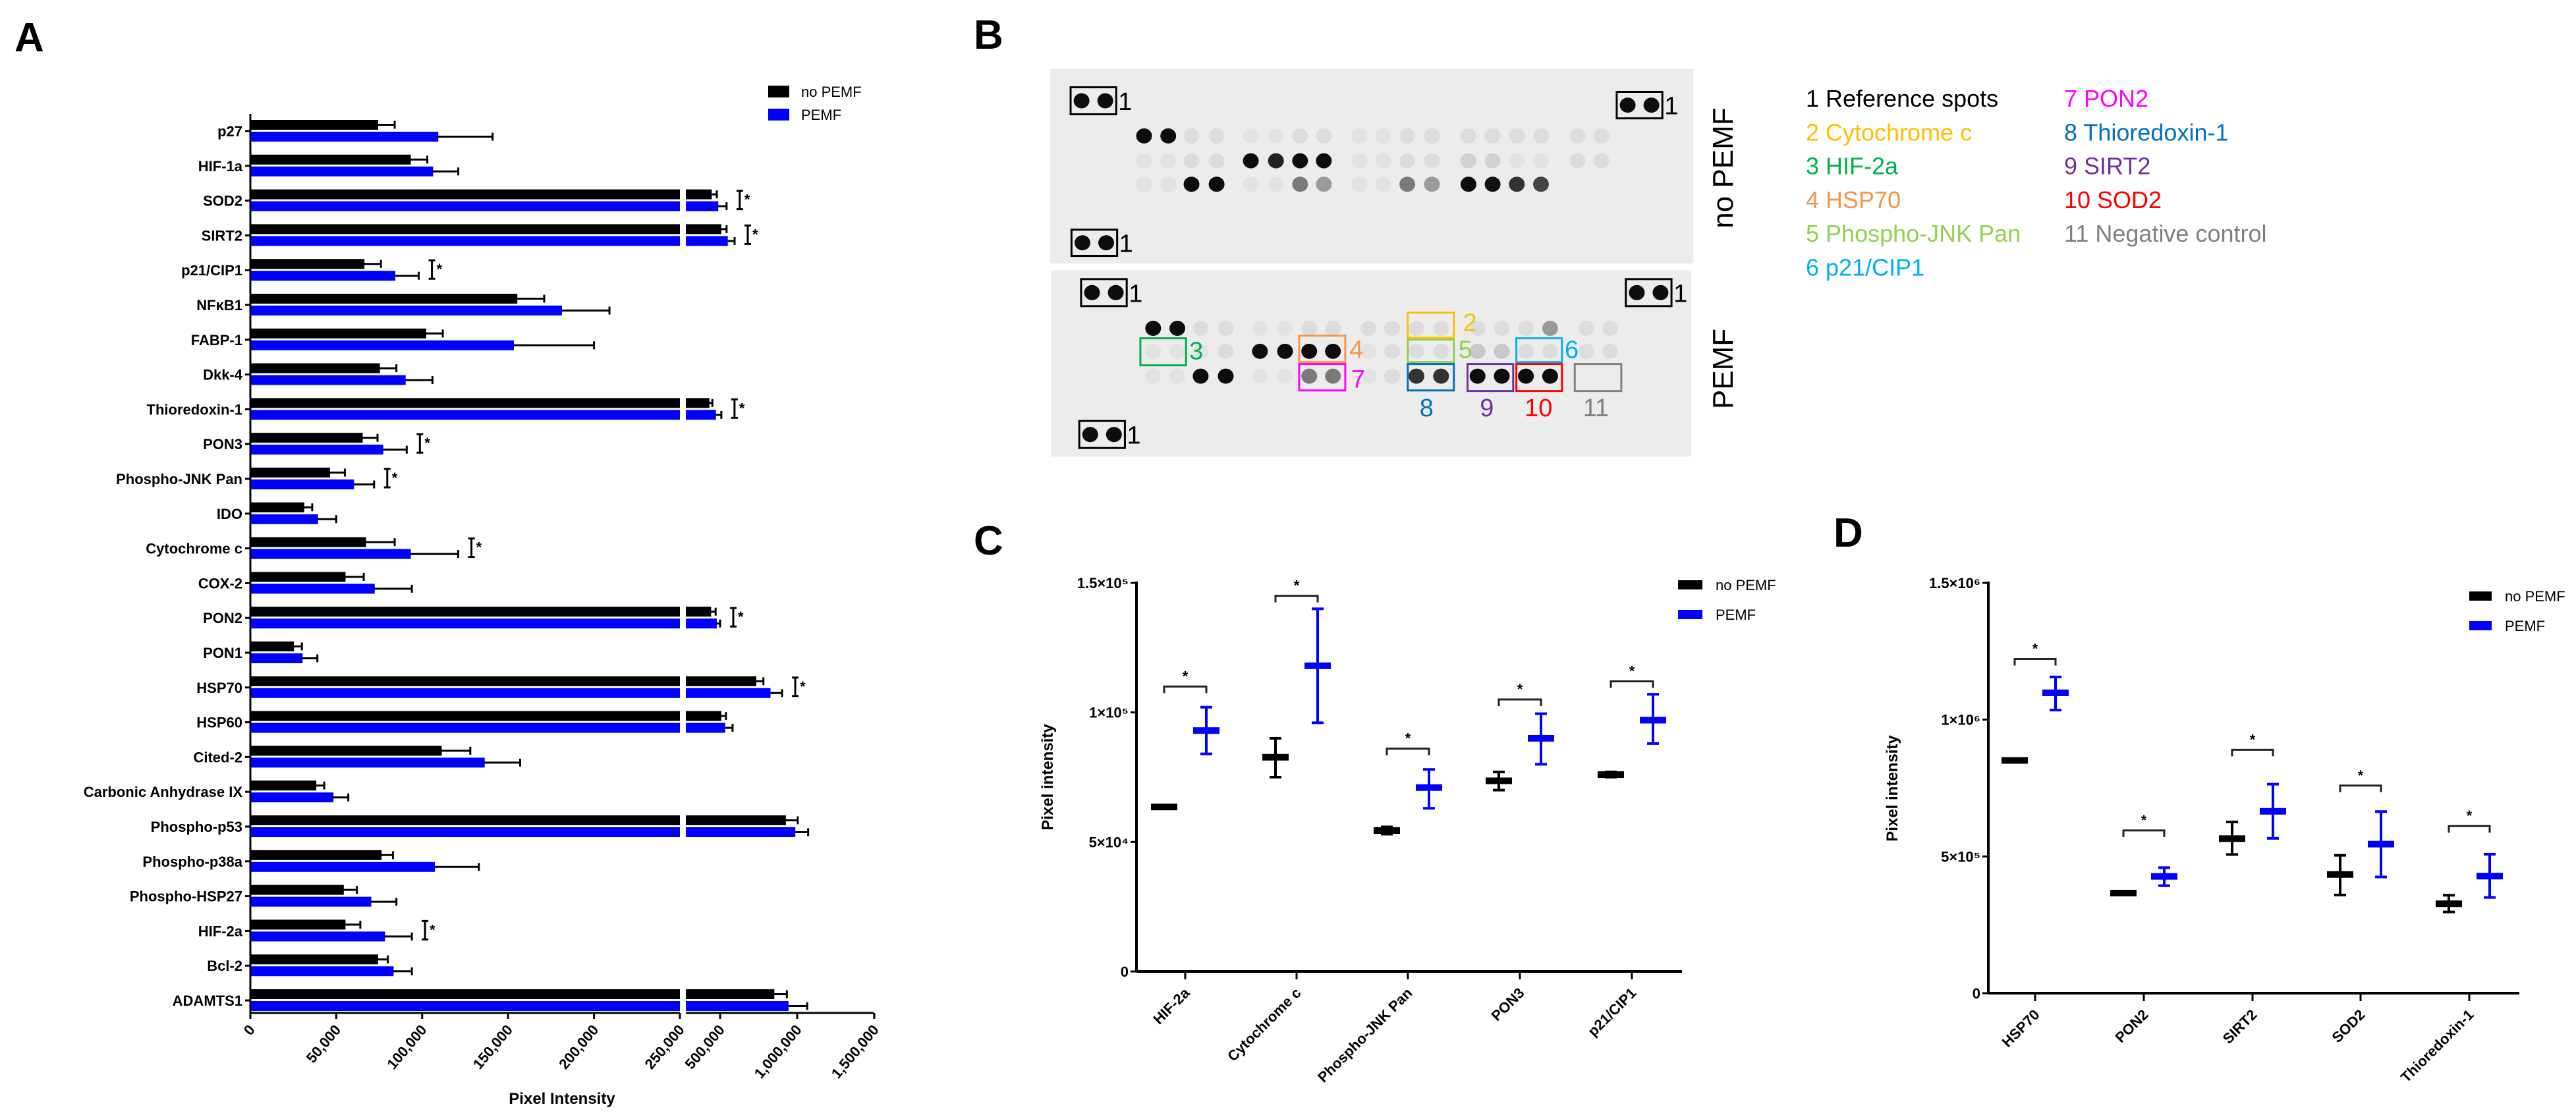 The width and height of the screenshot is (2576, 1119). I want to click on category-label: HSP70, so click(219, 688).